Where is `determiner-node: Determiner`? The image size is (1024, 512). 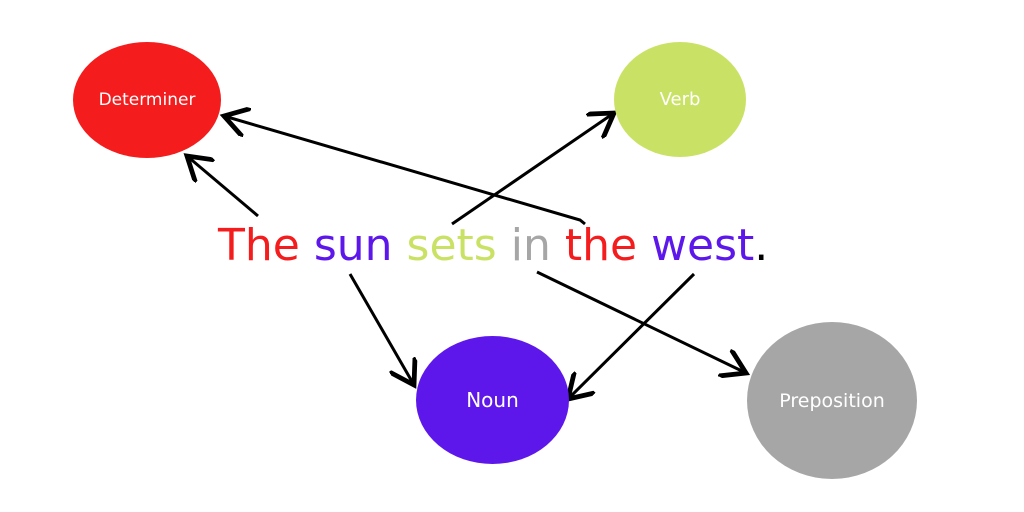 determiner-node: Determiner is located at coordinates (147, 100).